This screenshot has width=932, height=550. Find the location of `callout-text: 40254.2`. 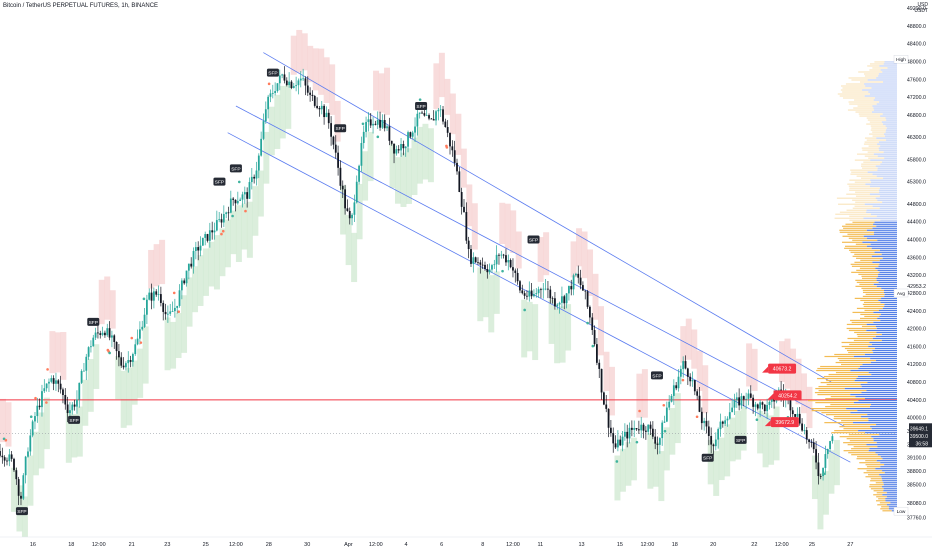

callout-text: 40254.2 is located at coordinates (787, 396).